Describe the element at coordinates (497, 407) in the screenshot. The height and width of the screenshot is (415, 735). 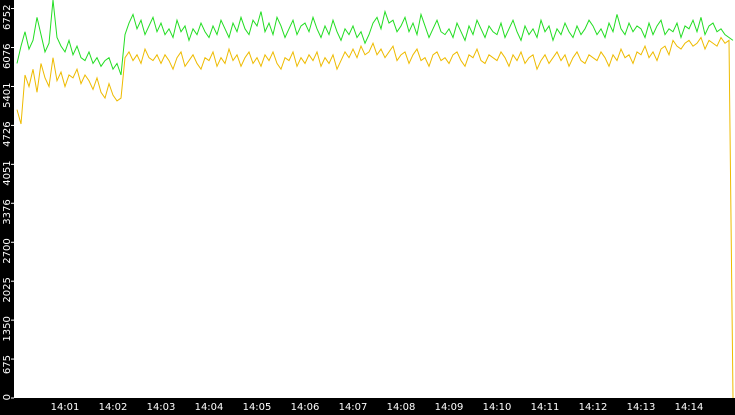
I see `x-tick-label: 14:10` at that location.